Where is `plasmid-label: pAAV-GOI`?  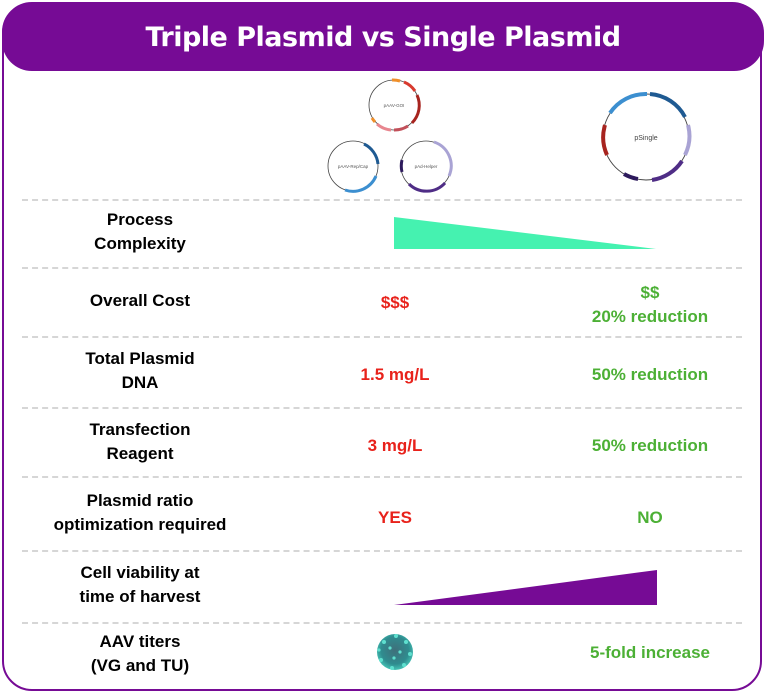
plasmid-label: pAAV-GOI is located at coordinates (394, 105).